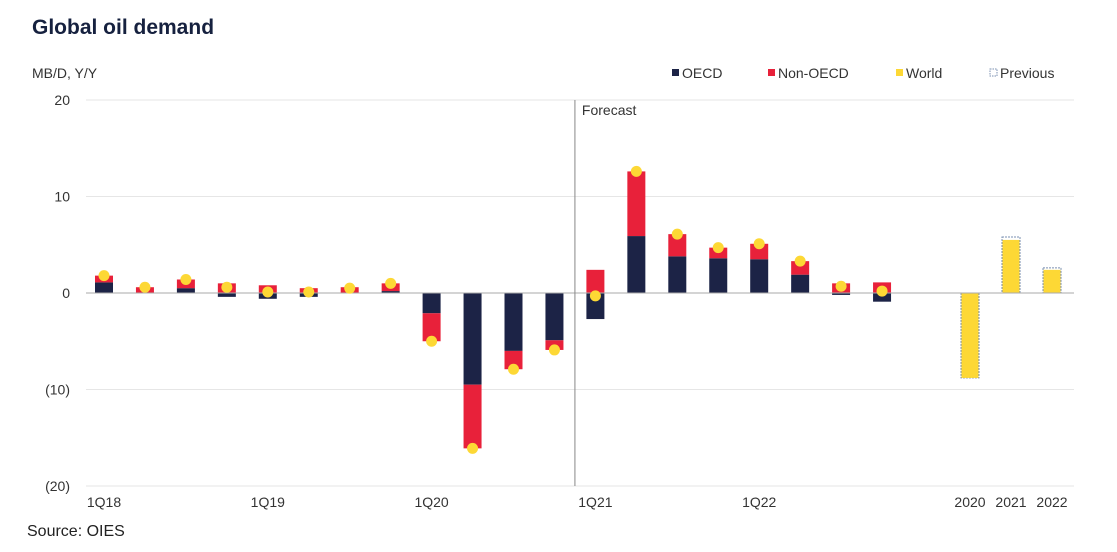 The image size is (1117, 552). What do you see at coordinates (1027, 73) in the screenshot?
I see `legend-label: Previous` at bounding box center [1027, 73].